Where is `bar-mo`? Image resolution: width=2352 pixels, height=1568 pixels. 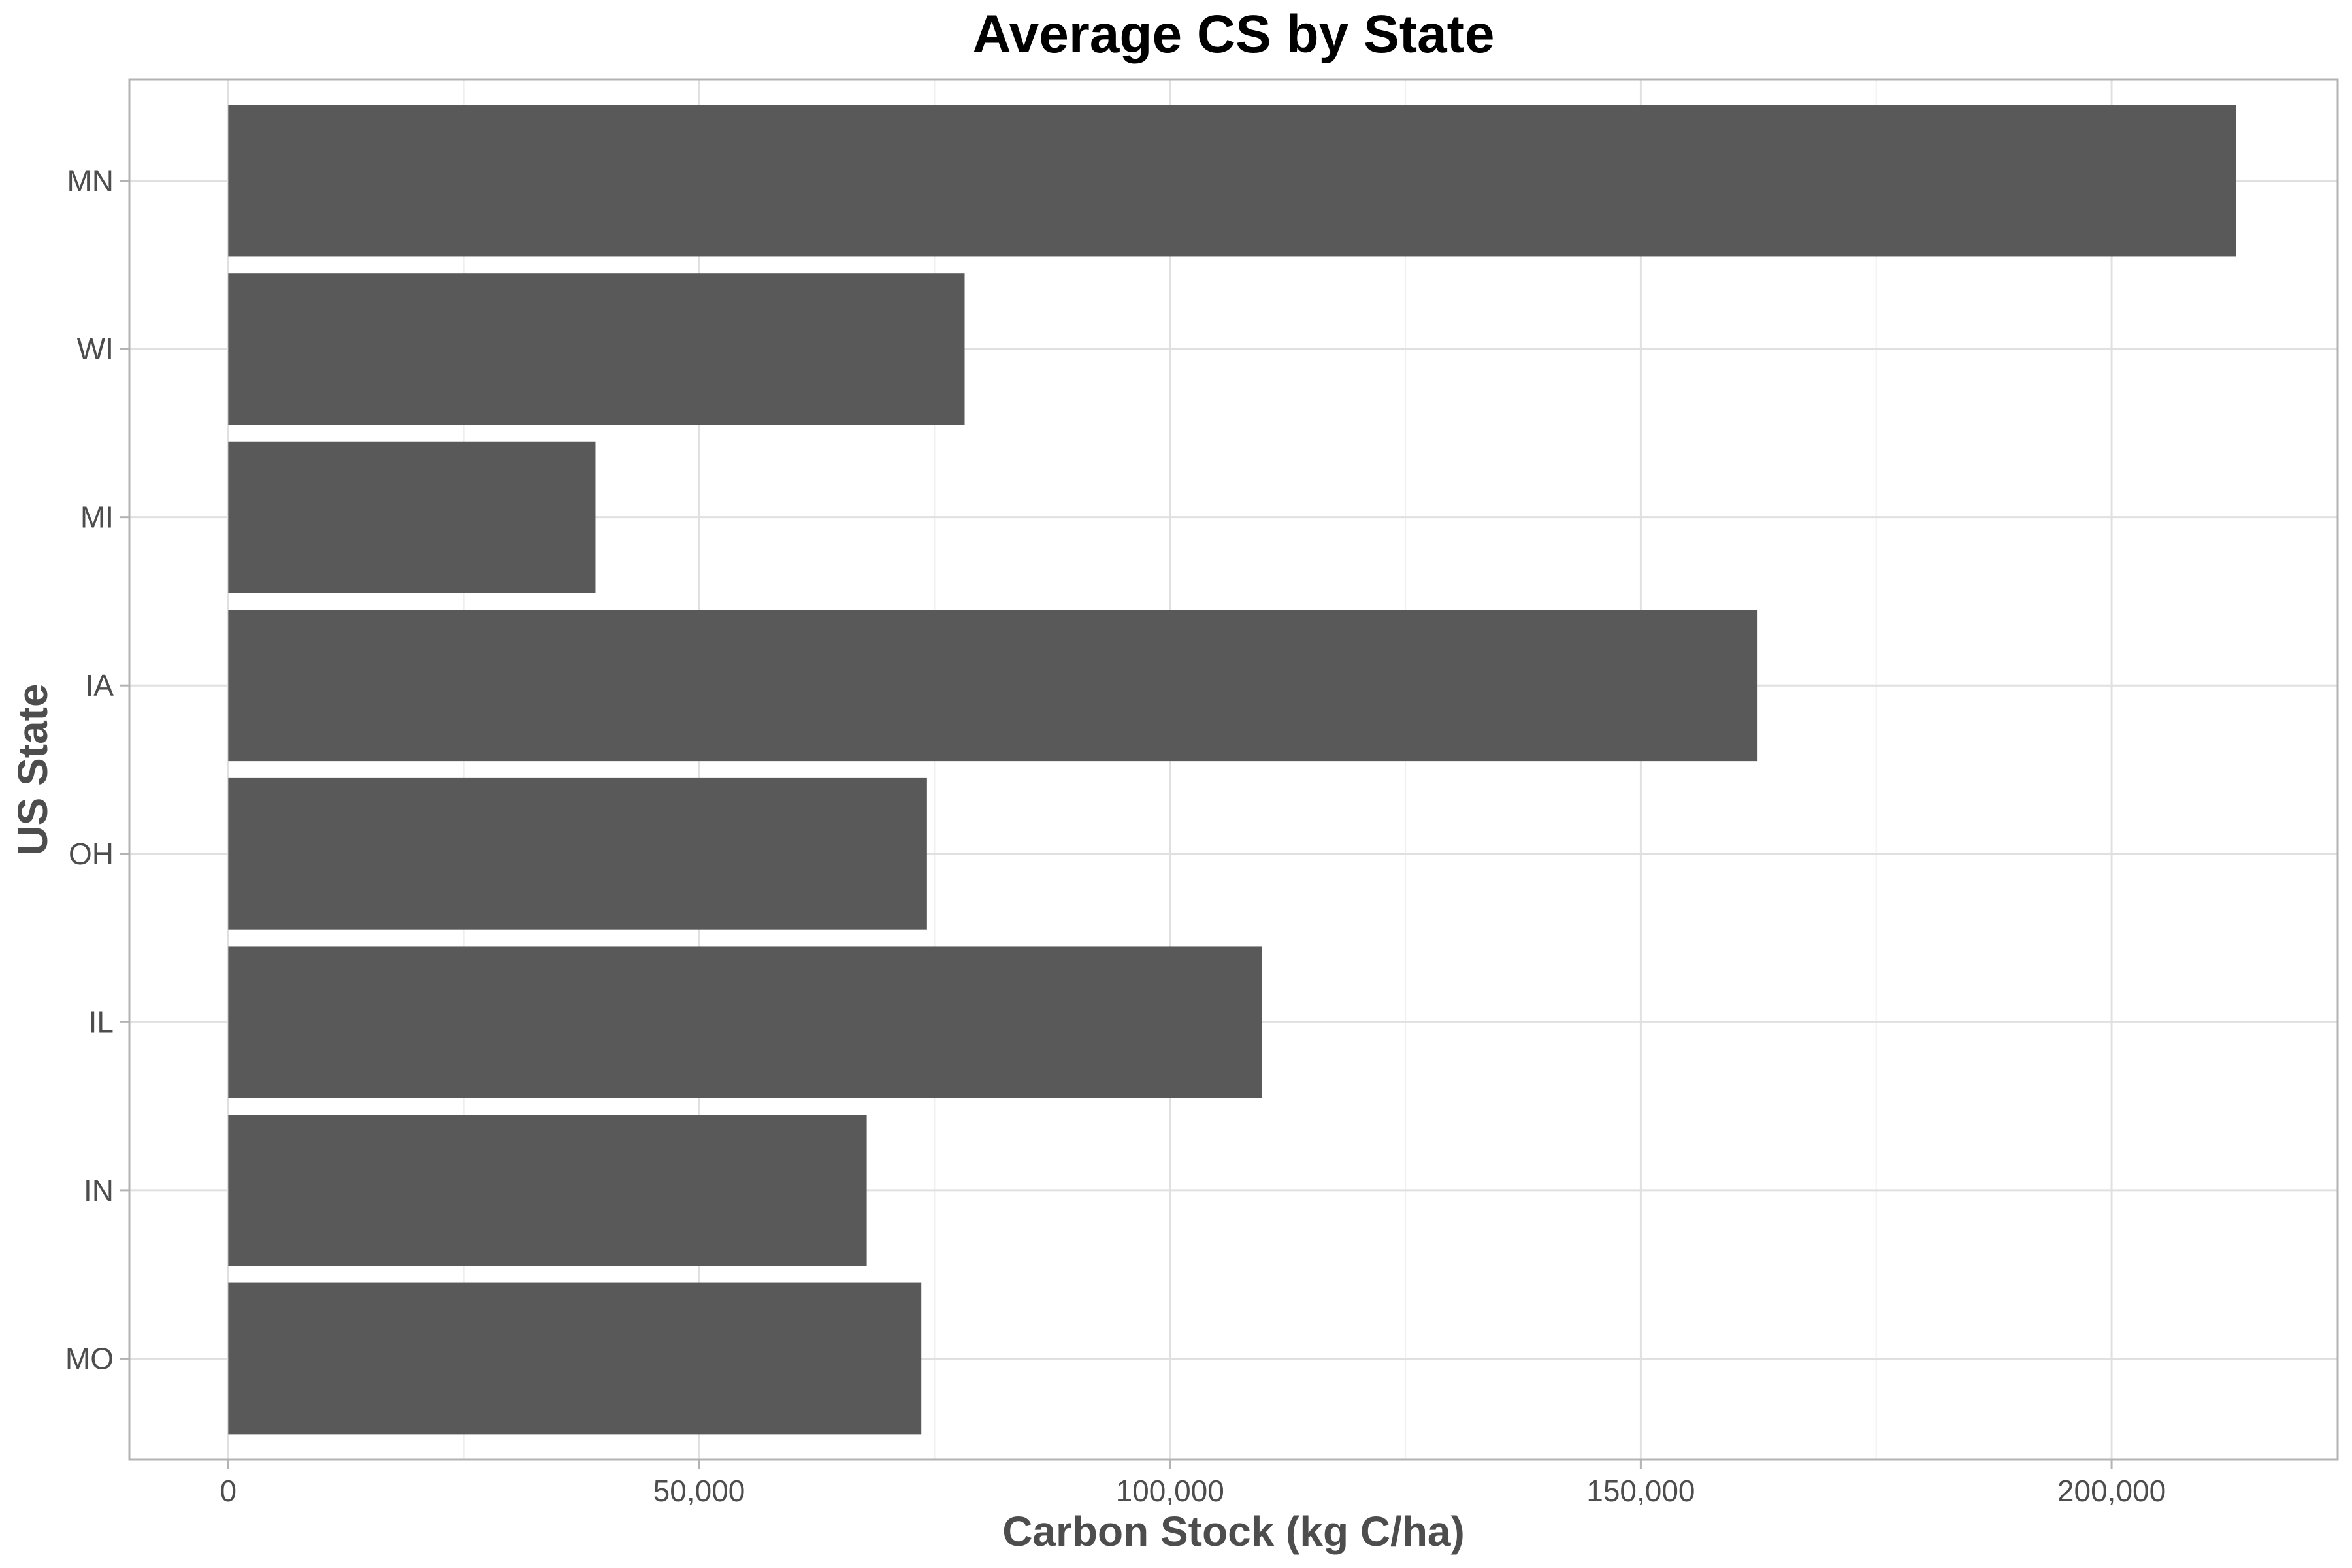
bar-mo is located at coordinates (575, 1358).